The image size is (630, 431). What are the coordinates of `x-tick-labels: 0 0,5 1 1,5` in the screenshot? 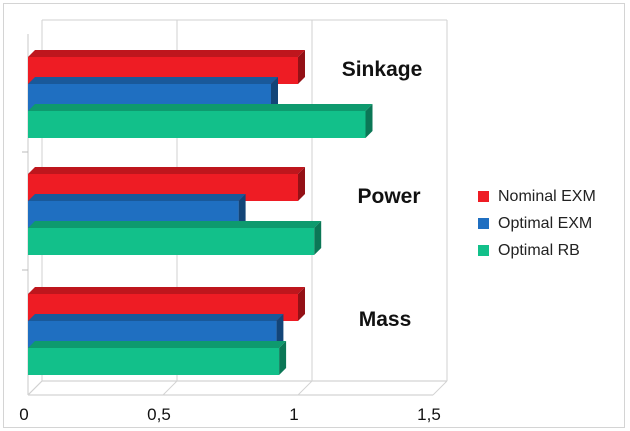 It's located at (230, 414).